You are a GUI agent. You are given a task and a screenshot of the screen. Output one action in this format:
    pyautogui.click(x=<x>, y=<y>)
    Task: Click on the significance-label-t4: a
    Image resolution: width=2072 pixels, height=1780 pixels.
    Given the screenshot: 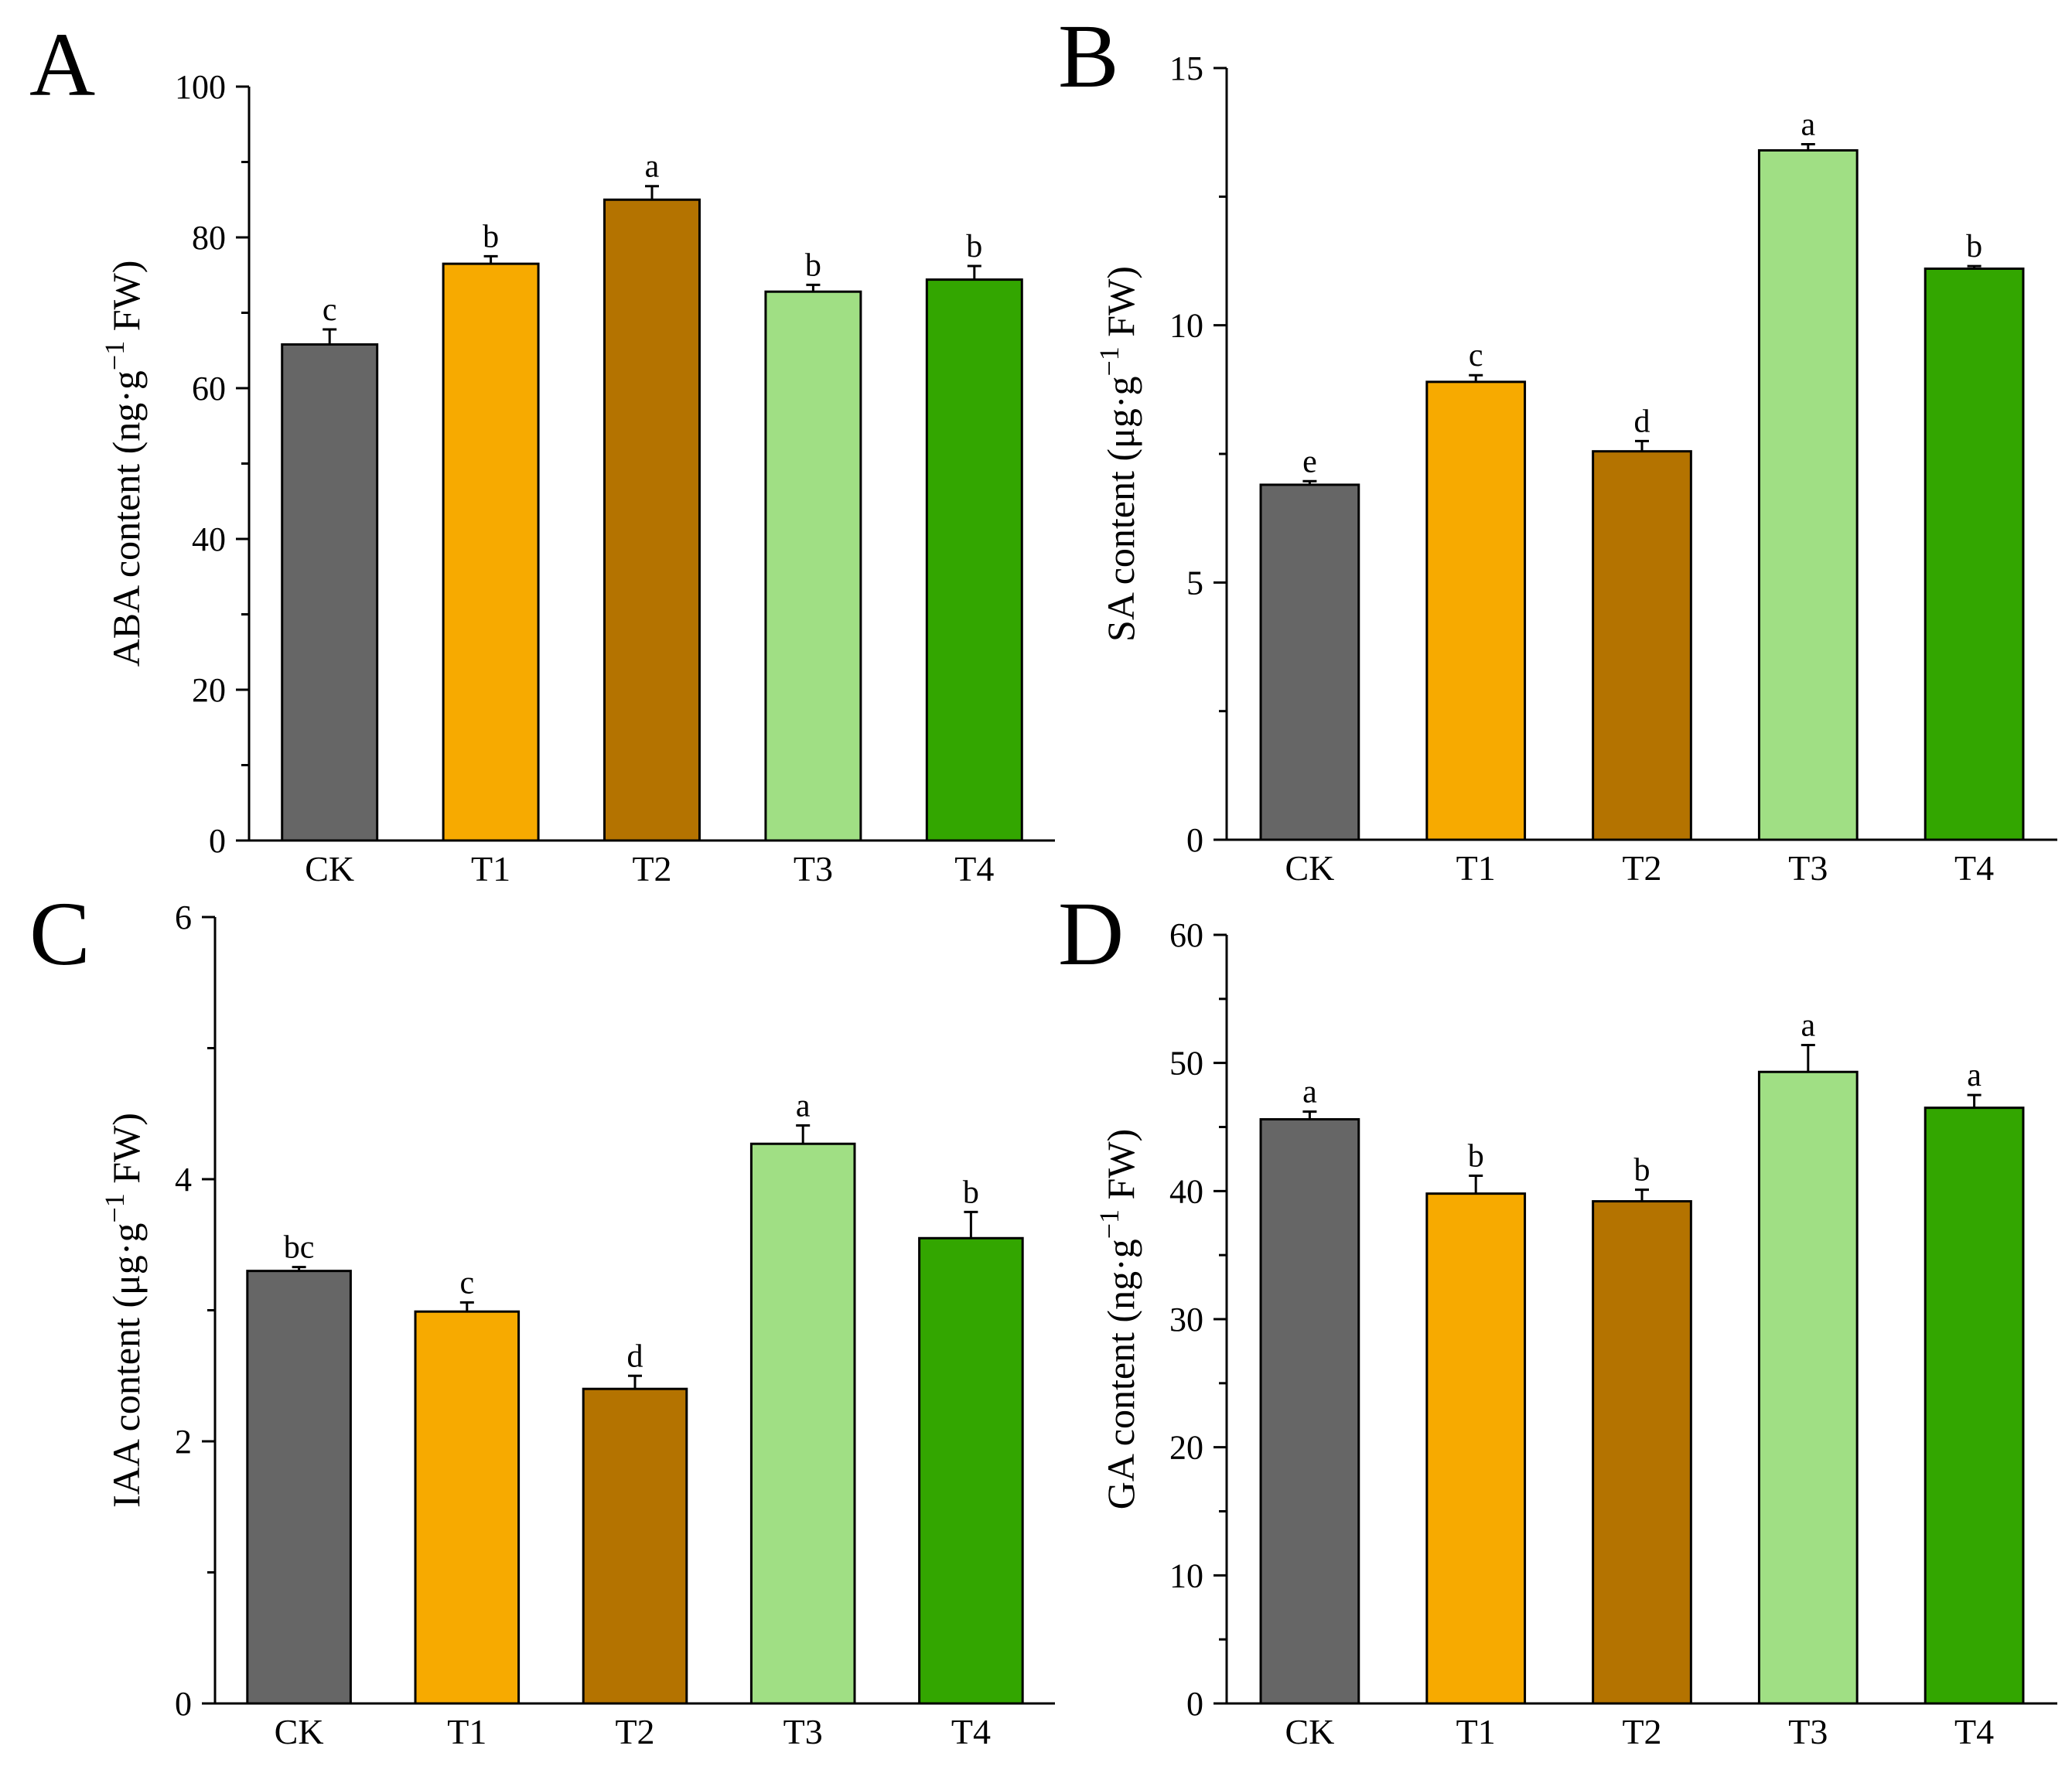 What is the action you would take?
    pyautogui.click(x=1974, y=1075)
    